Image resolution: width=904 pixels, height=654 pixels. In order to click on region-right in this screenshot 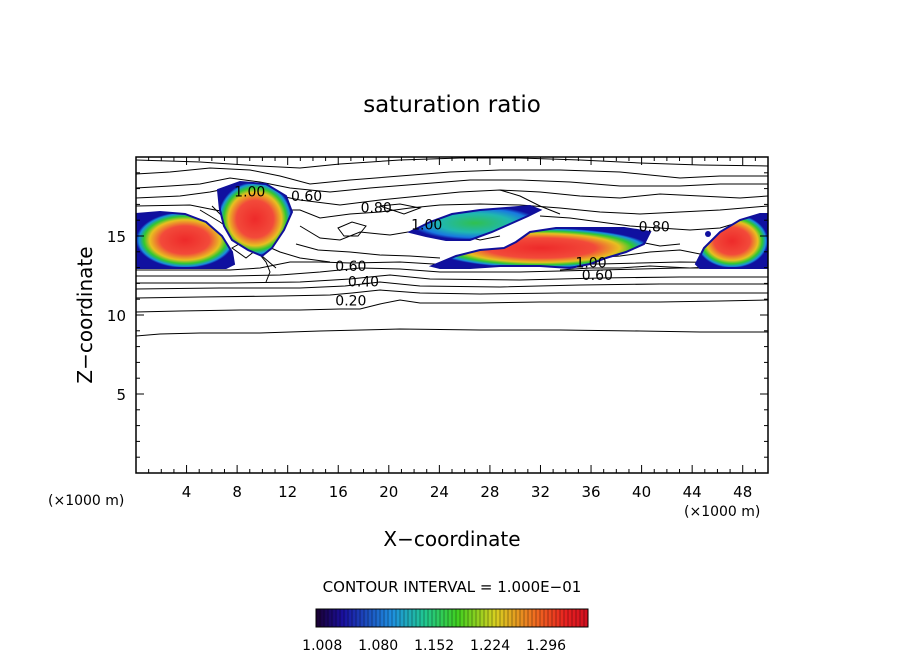, I will do `click(731, 241)`.